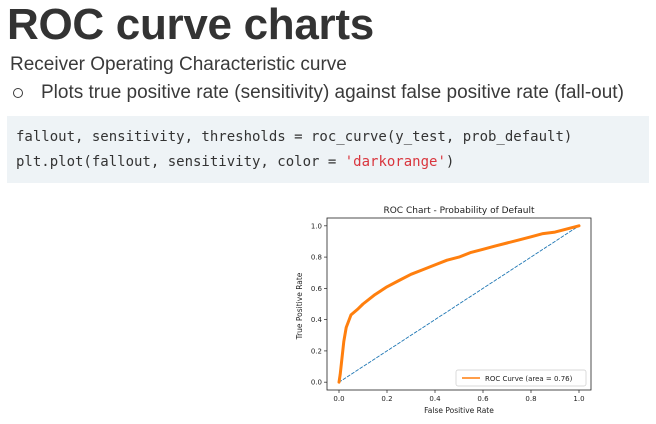 Image resolution: width=656 pixels, height=424 pixels. Describe the element at coordinates (483, 399) in the screenshot. I see `x-tick-label: 0.6` at that location.